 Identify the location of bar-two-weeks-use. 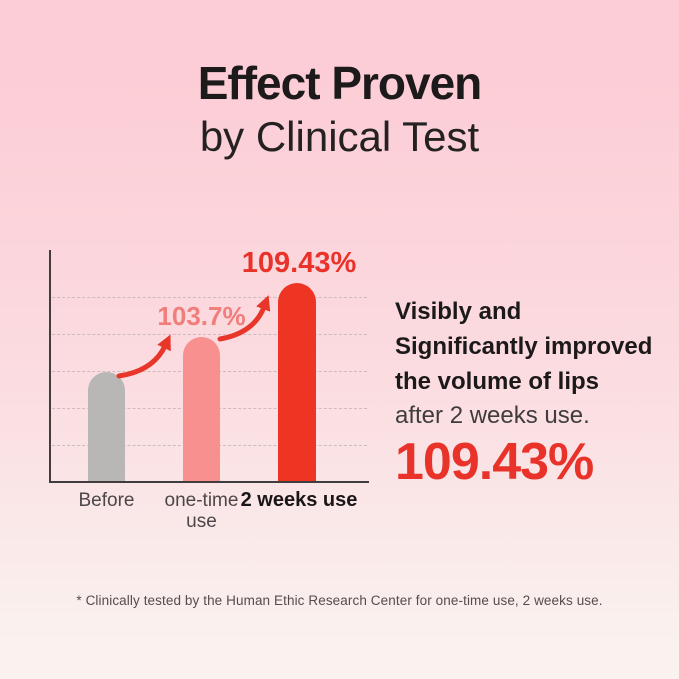
(297, 381).